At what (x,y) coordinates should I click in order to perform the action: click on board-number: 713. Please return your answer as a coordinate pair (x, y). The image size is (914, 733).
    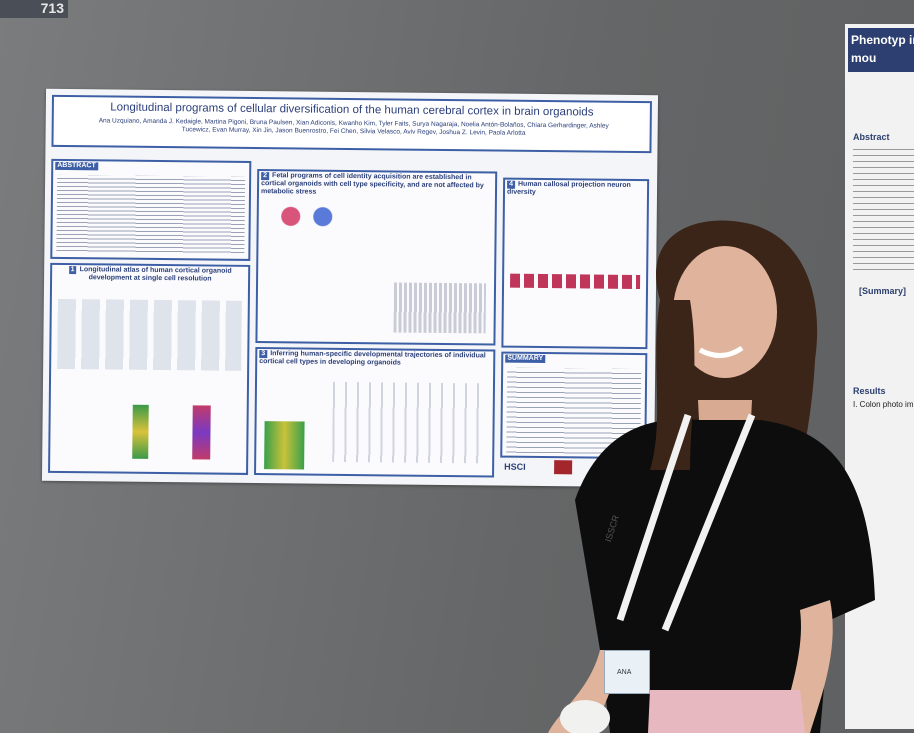
    Looking at the image, I should click on (34, 9).